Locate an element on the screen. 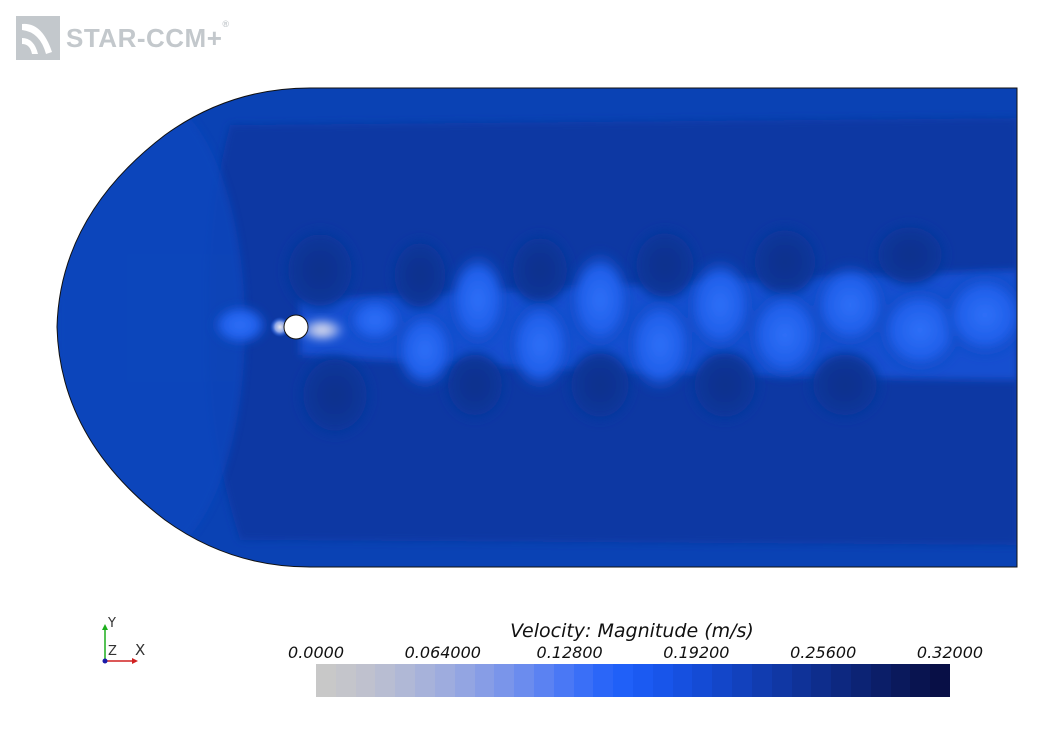  legend-title: Velocity: Magnitude (m/s) is located at coordinates (632, 631).